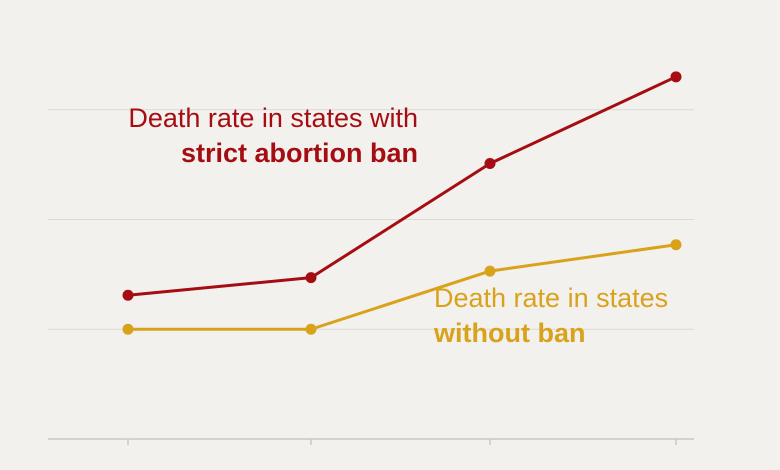 The image size is (780, 470). What do you see at coordinates (402, 287) in the screenshot?
I see `without-ban-series-line` at bounding box center [402, 287].